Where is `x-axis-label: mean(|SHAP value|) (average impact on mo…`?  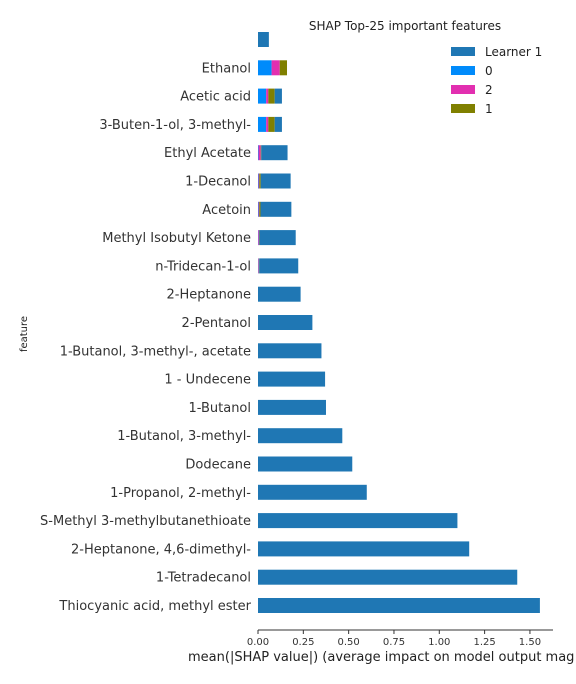 x-axis-label: mean(|SHAP value|) (average impact on mo… is located at coordinates (381, 657).